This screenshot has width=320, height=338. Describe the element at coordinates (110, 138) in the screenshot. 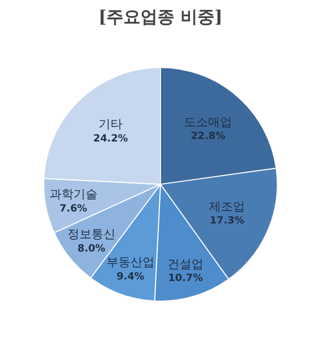

I see `data-label: 24.2%` at that location.